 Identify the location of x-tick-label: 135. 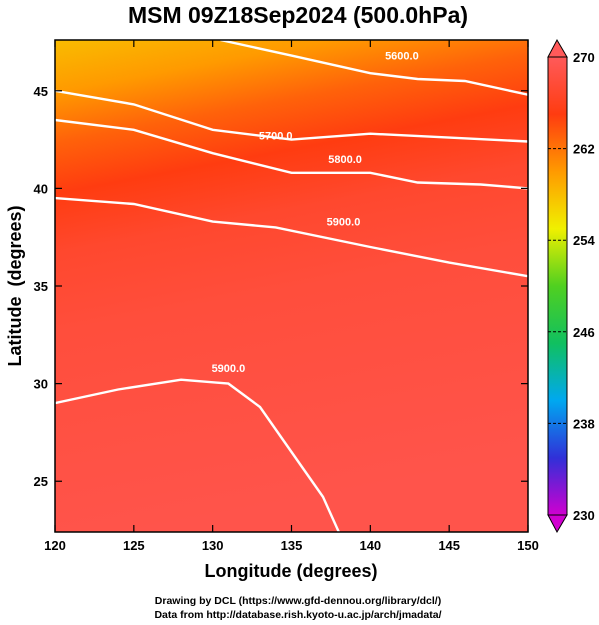
(292, 545).